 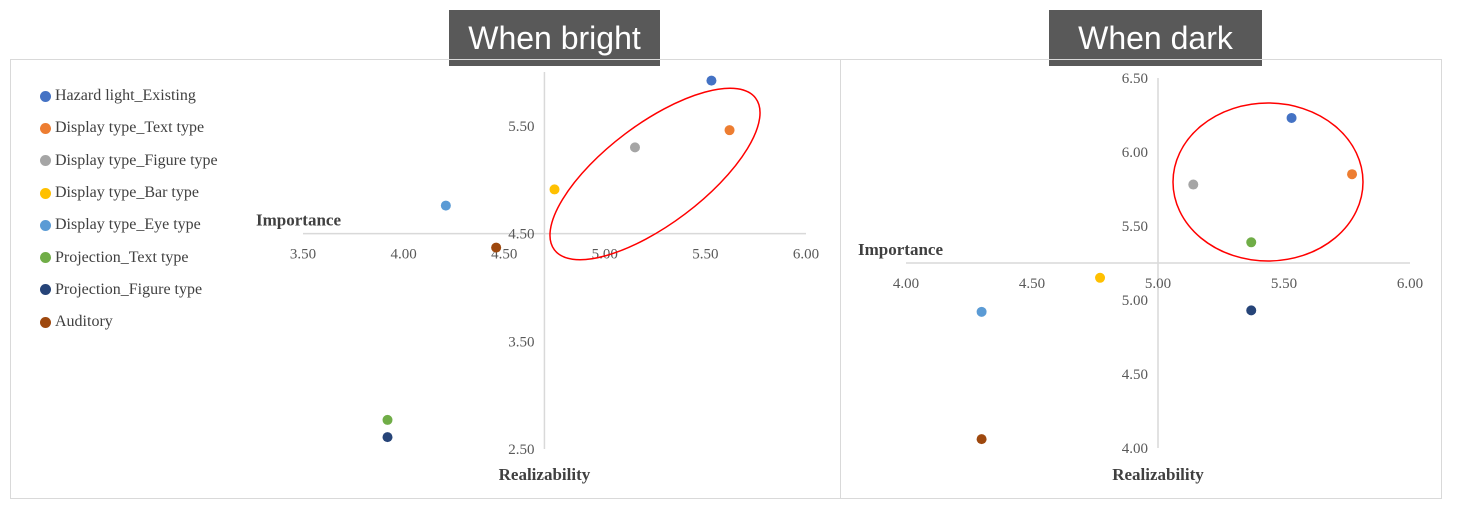 I want to click on legend-label: Display type_Bar type, so click(x=127, y=193).